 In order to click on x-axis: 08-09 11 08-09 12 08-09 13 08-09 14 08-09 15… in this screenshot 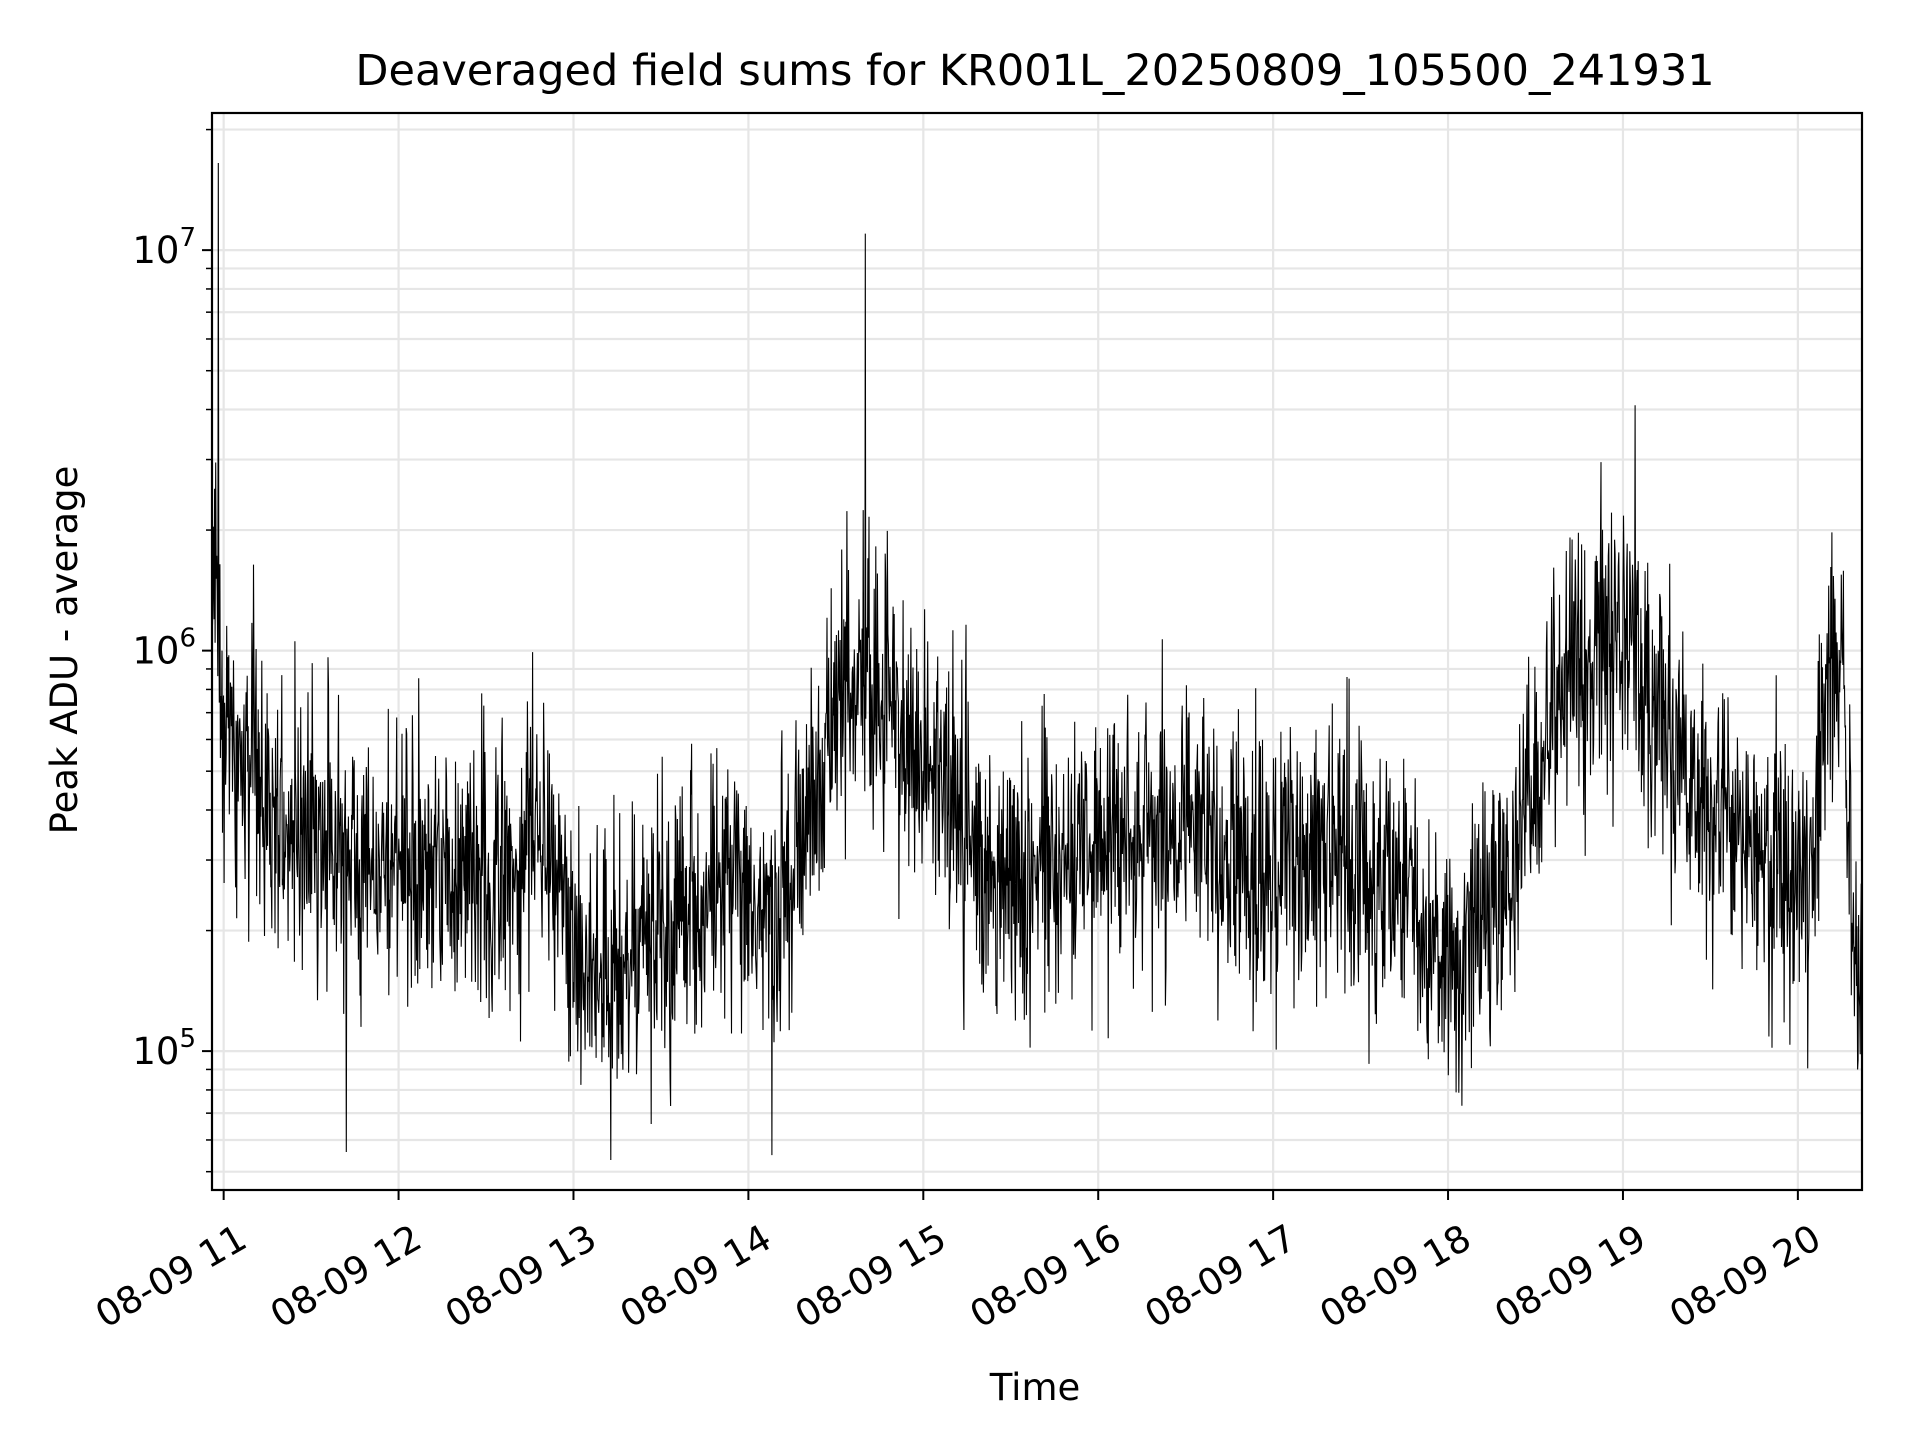, I will do `click(958, 1263)`.